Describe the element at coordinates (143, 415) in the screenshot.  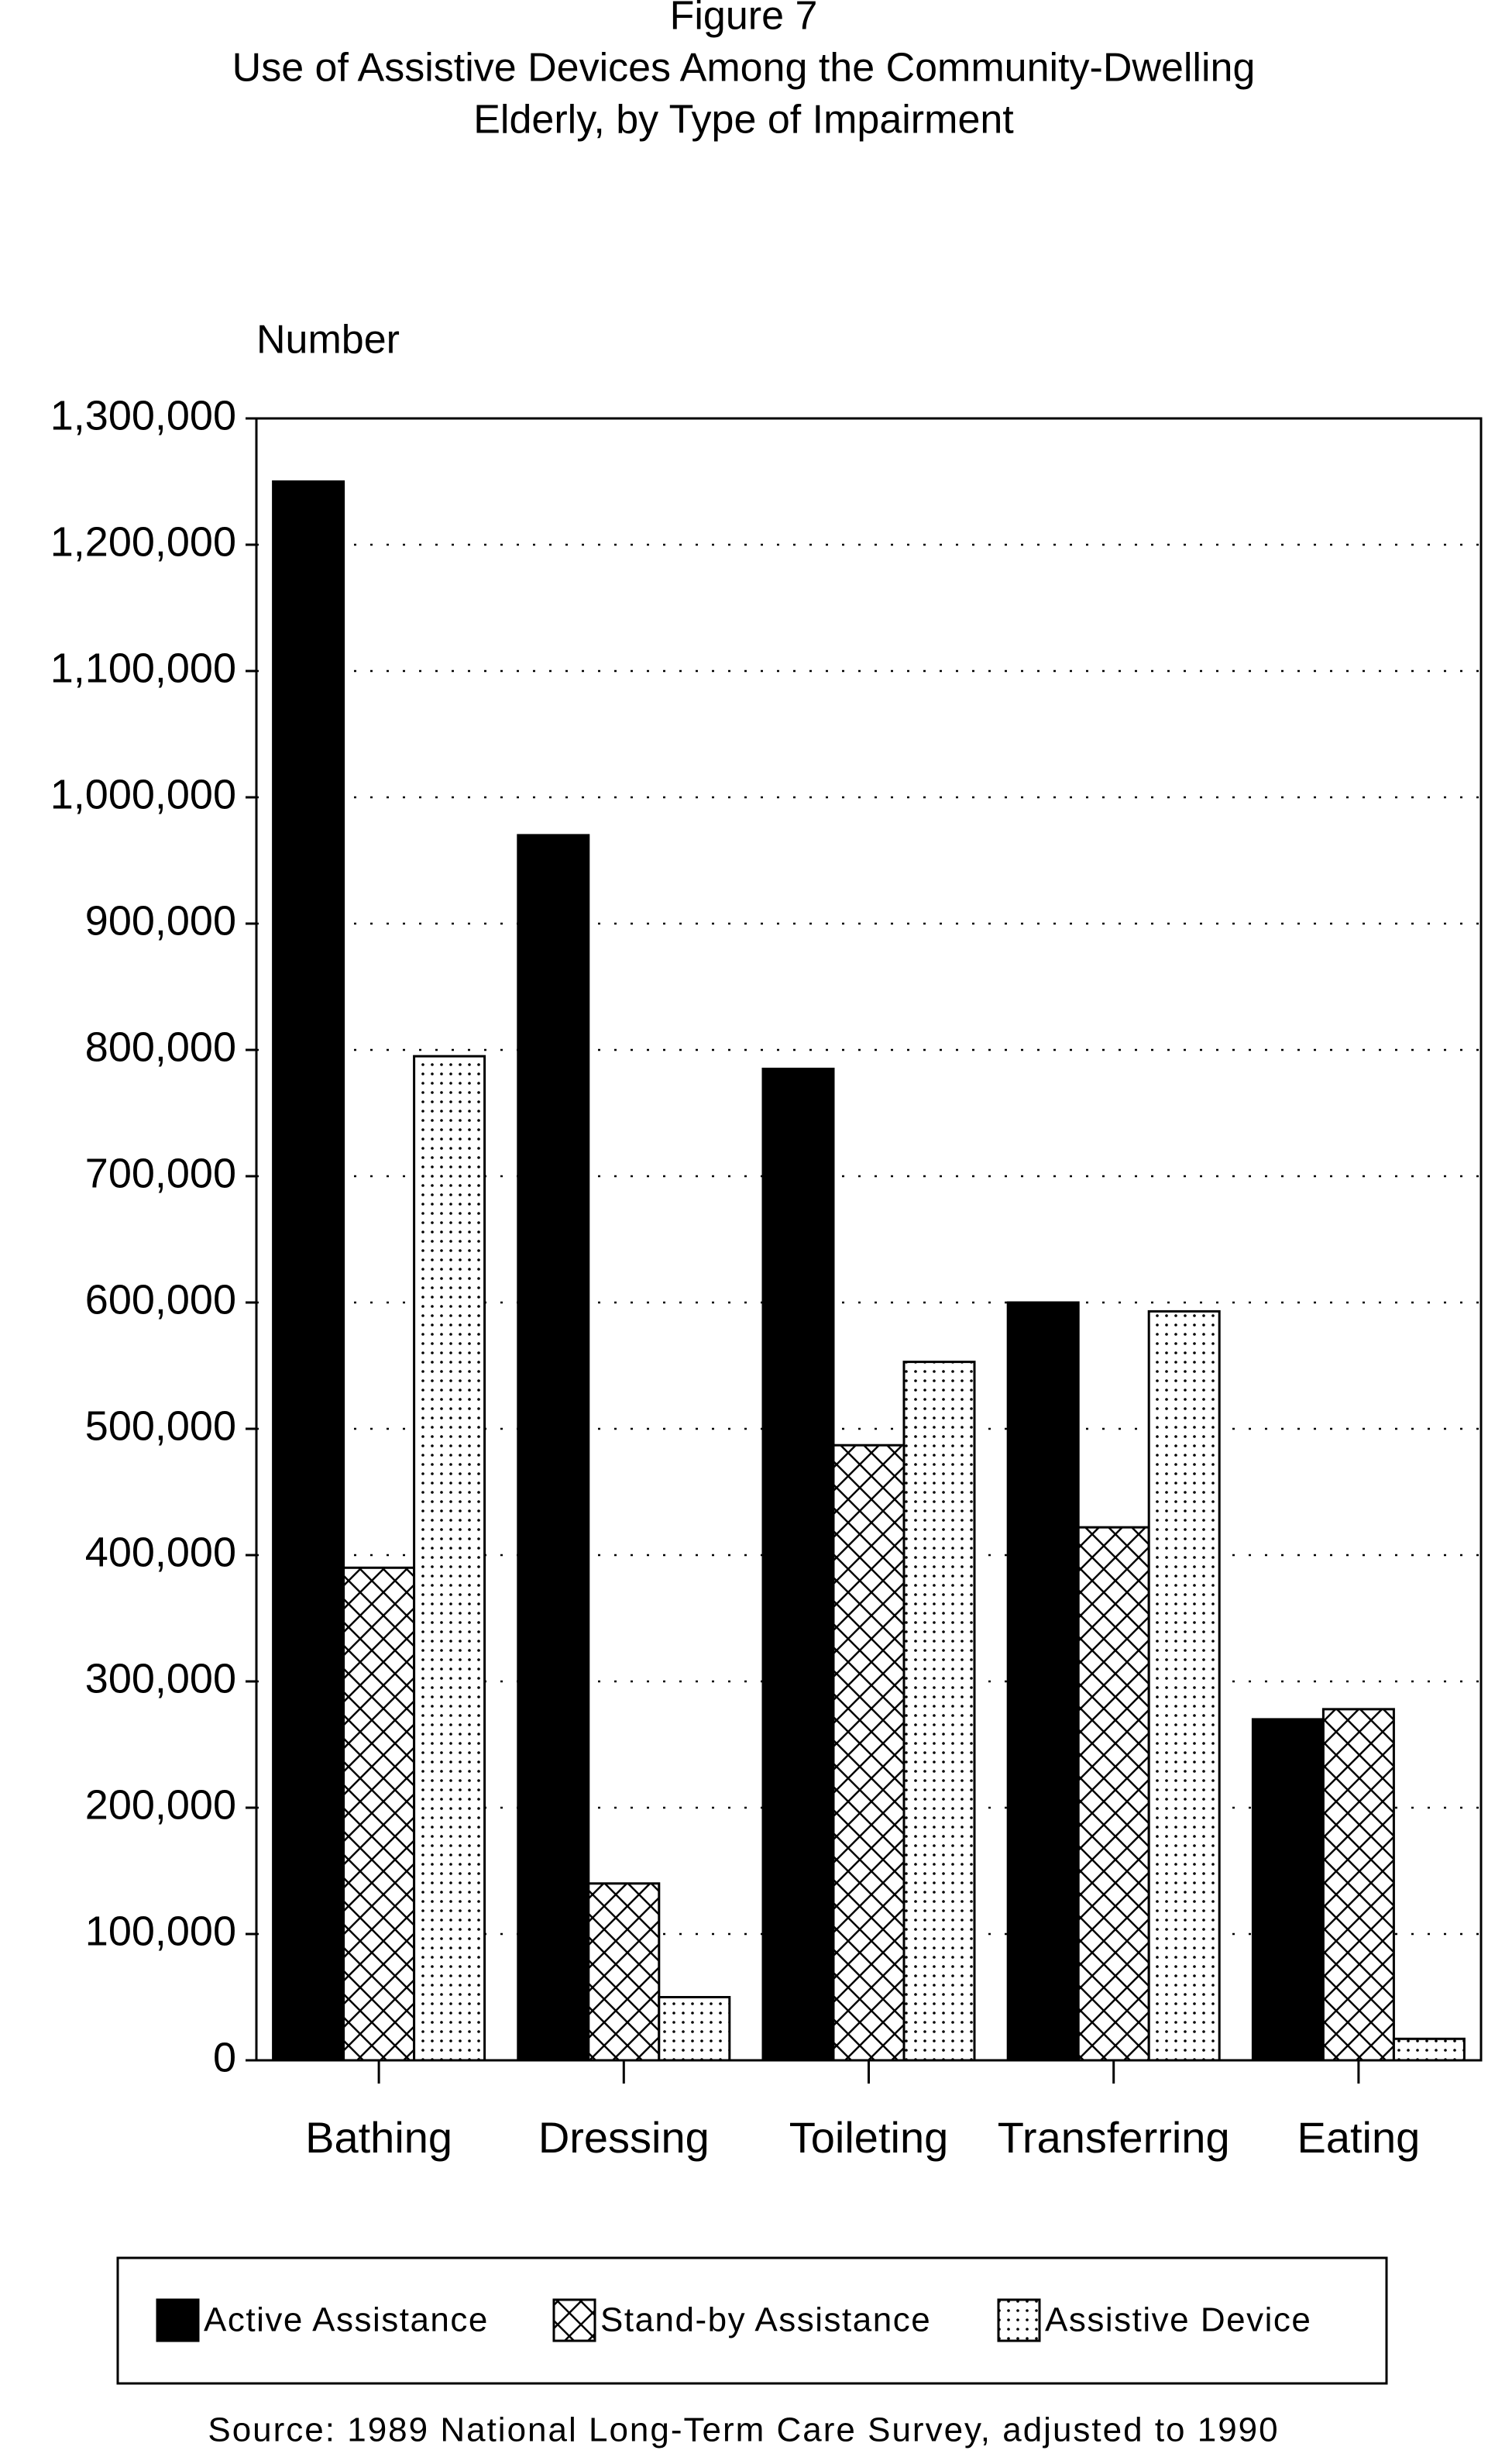
I see `y-tick-label: 1,300,000` at that location.